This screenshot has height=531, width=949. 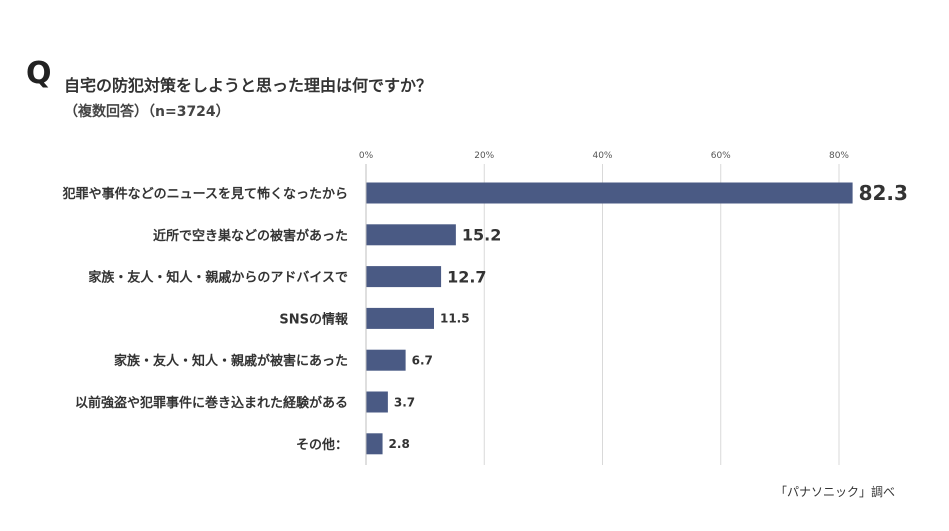 What do you see at coordinates (322, 445) in the screenshot?
I see `category-label: その他：` at bounding box center [322, 445].